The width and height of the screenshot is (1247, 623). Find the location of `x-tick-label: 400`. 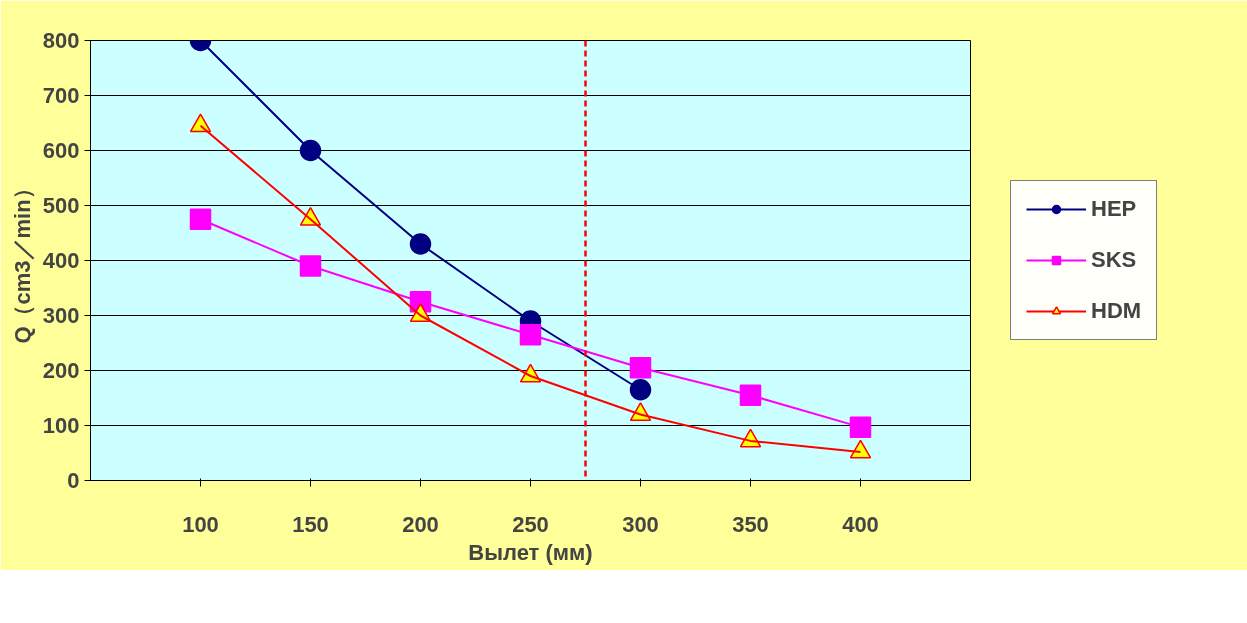

x-tick-label: 400 is located at coordinates (860, 524).